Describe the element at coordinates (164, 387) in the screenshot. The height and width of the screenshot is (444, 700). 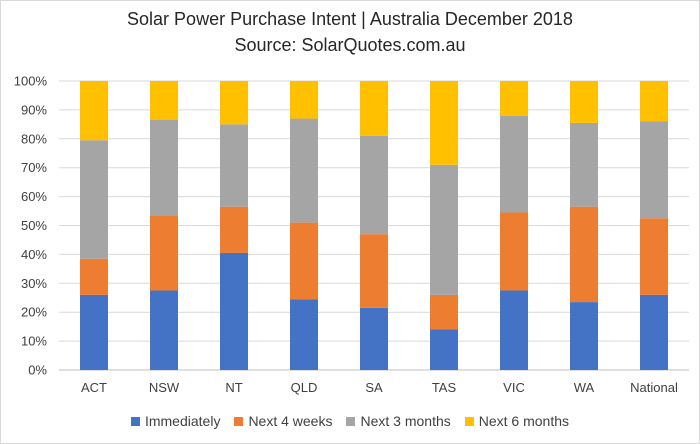
I see `x-tick-label: NSW` at that location.